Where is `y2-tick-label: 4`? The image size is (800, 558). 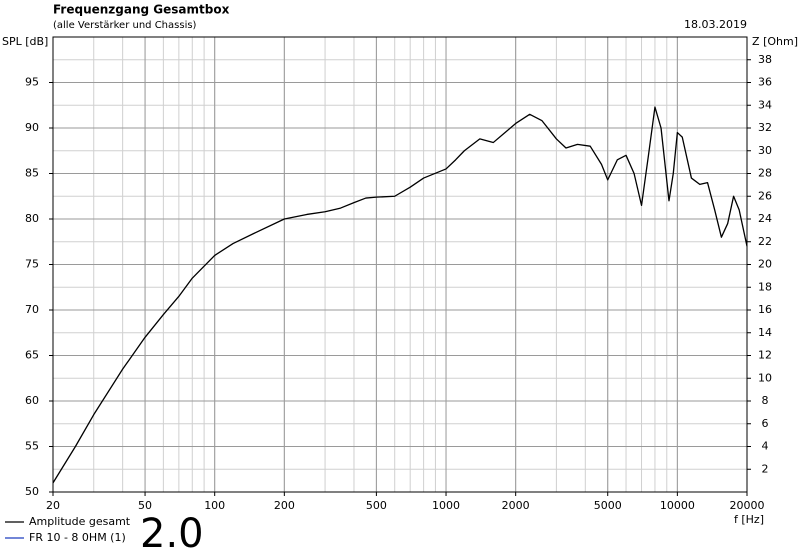 y2-tick-label: 4 is located at coordinates (765, 446).